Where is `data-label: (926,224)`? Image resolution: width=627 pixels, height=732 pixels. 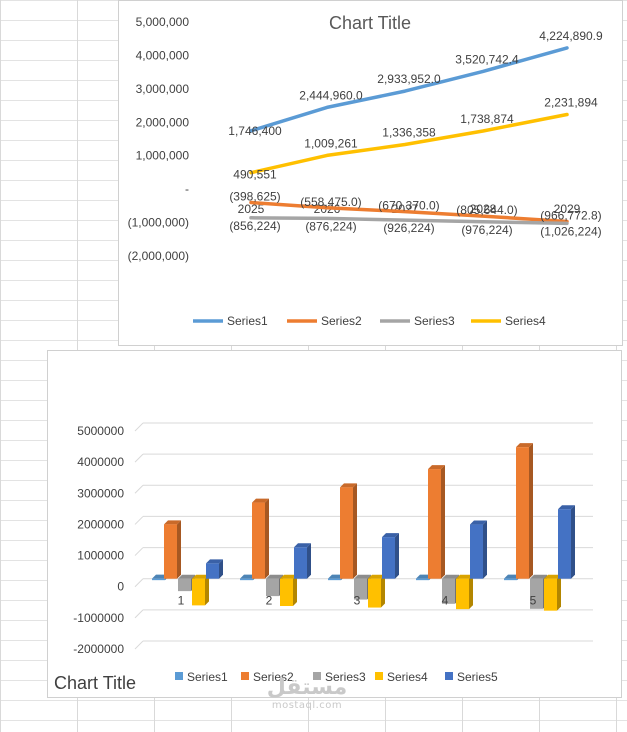
data-label: (926,224) is located at coordinates (408, 228).